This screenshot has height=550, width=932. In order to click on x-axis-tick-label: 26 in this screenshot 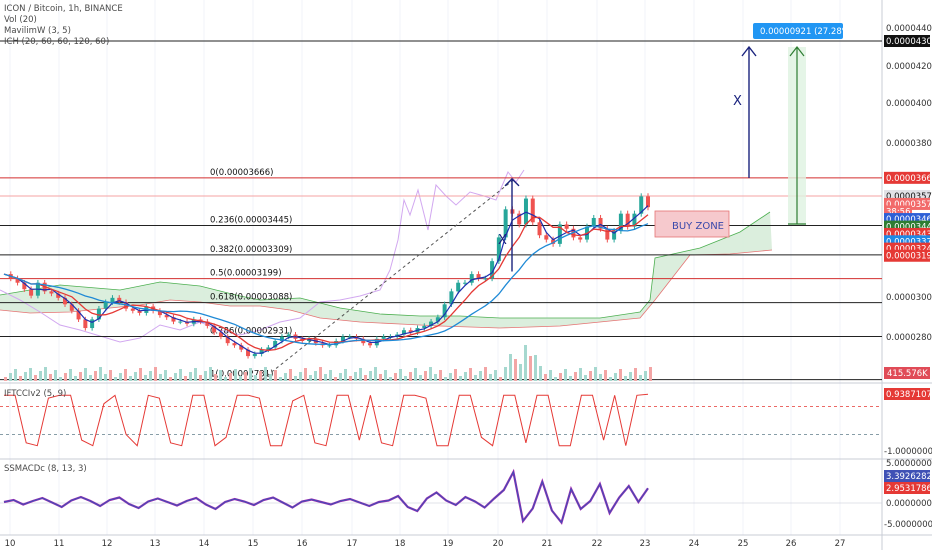, I will do `click(791, 544)`.